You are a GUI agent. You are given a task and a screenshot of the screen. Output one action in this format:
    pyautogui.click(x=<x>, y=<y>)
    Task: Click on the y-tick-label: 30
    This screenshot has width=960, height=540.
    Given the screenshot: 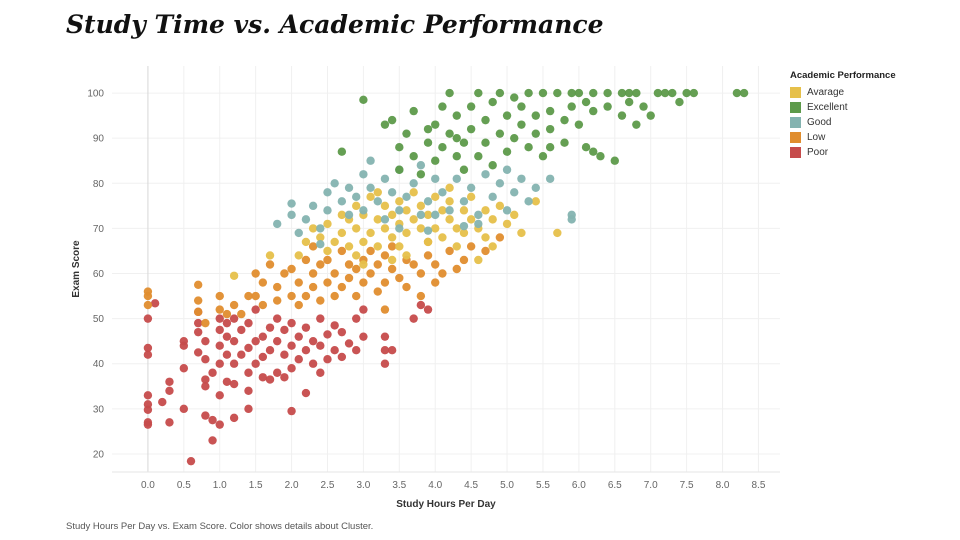 What is the action you would take?
    pyautogui.click(x=99, y=409)
    